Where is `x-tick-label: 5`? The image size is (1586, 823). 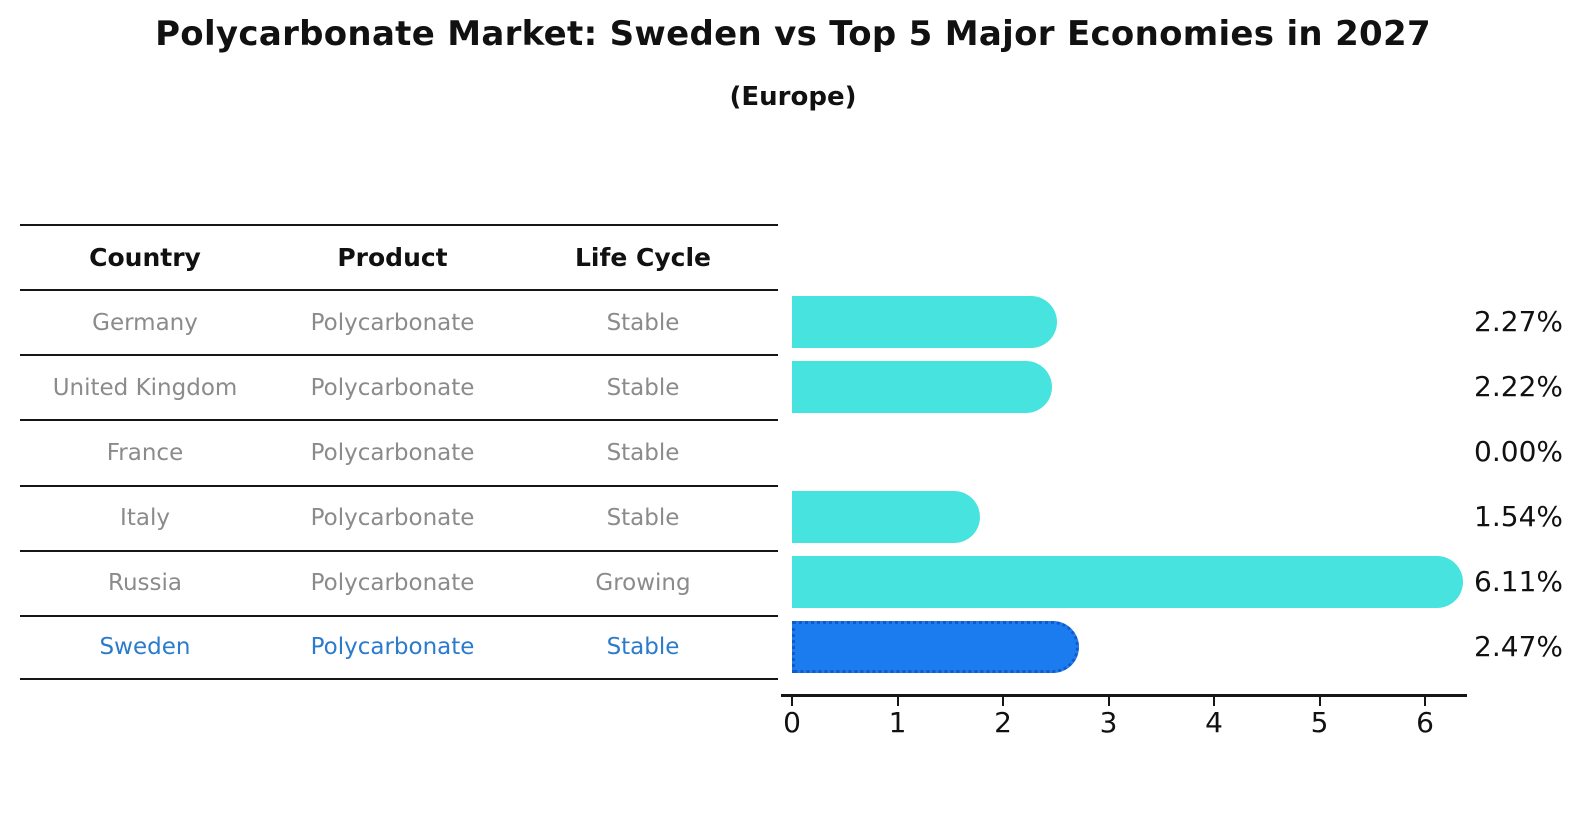 x-tick-label: 5 is located at coordinates (1319, 722).